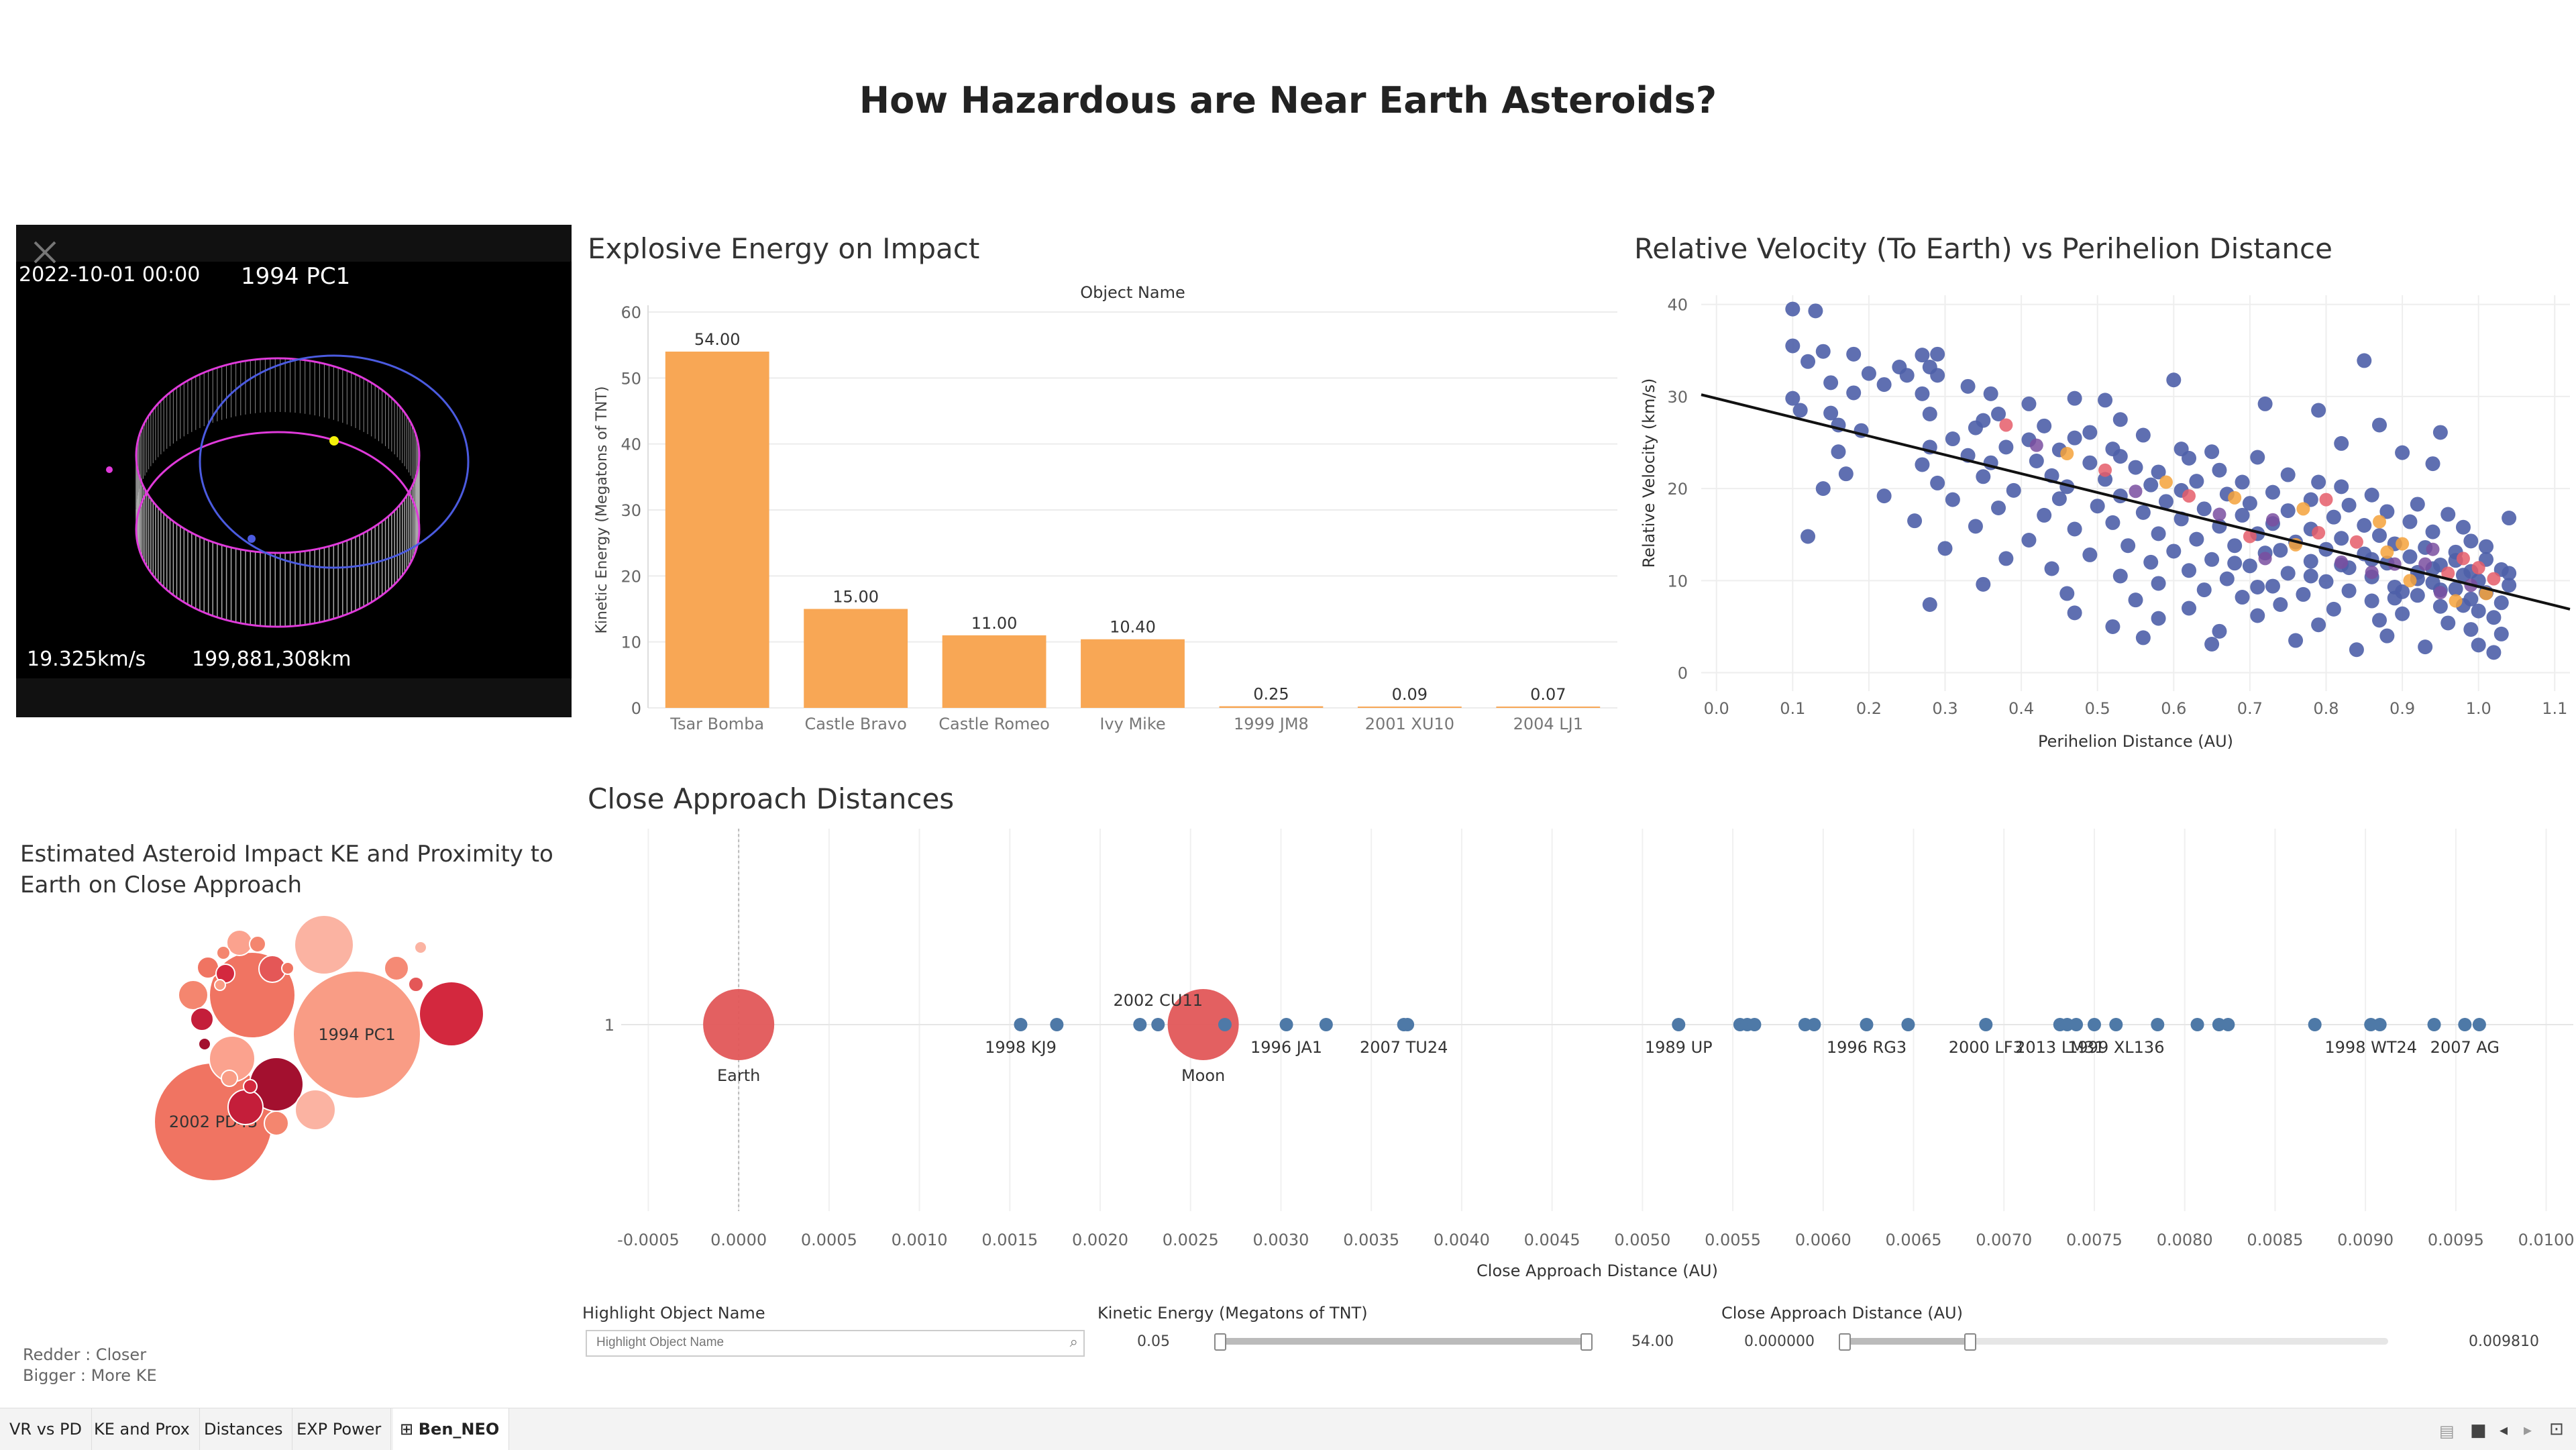  What do you see at coordinates (813, 1342) in the screenshot?
I see `highlight-input` at bounding box center [813, 1342].